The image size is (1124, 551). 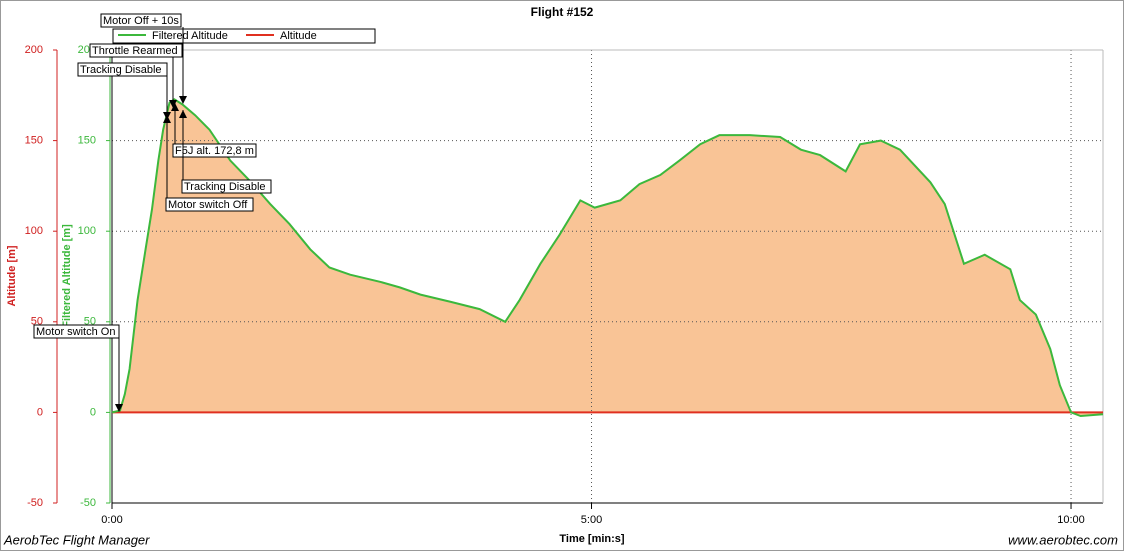 I want to click on x-tick-label: 0:00, so click(x=111, y=520).